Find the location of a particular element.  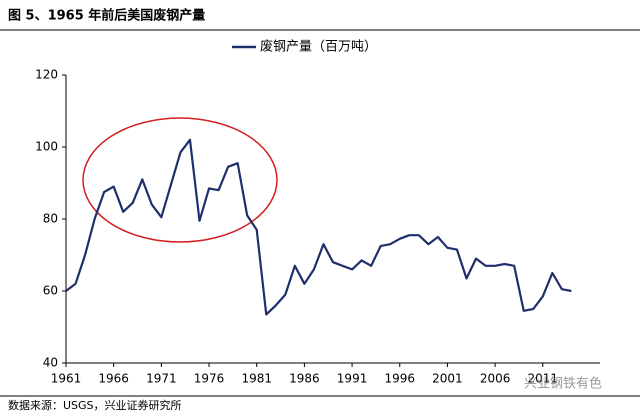

source: 数据来源：USGS，兴业证券研究所 is located at coordinates (95, 405).